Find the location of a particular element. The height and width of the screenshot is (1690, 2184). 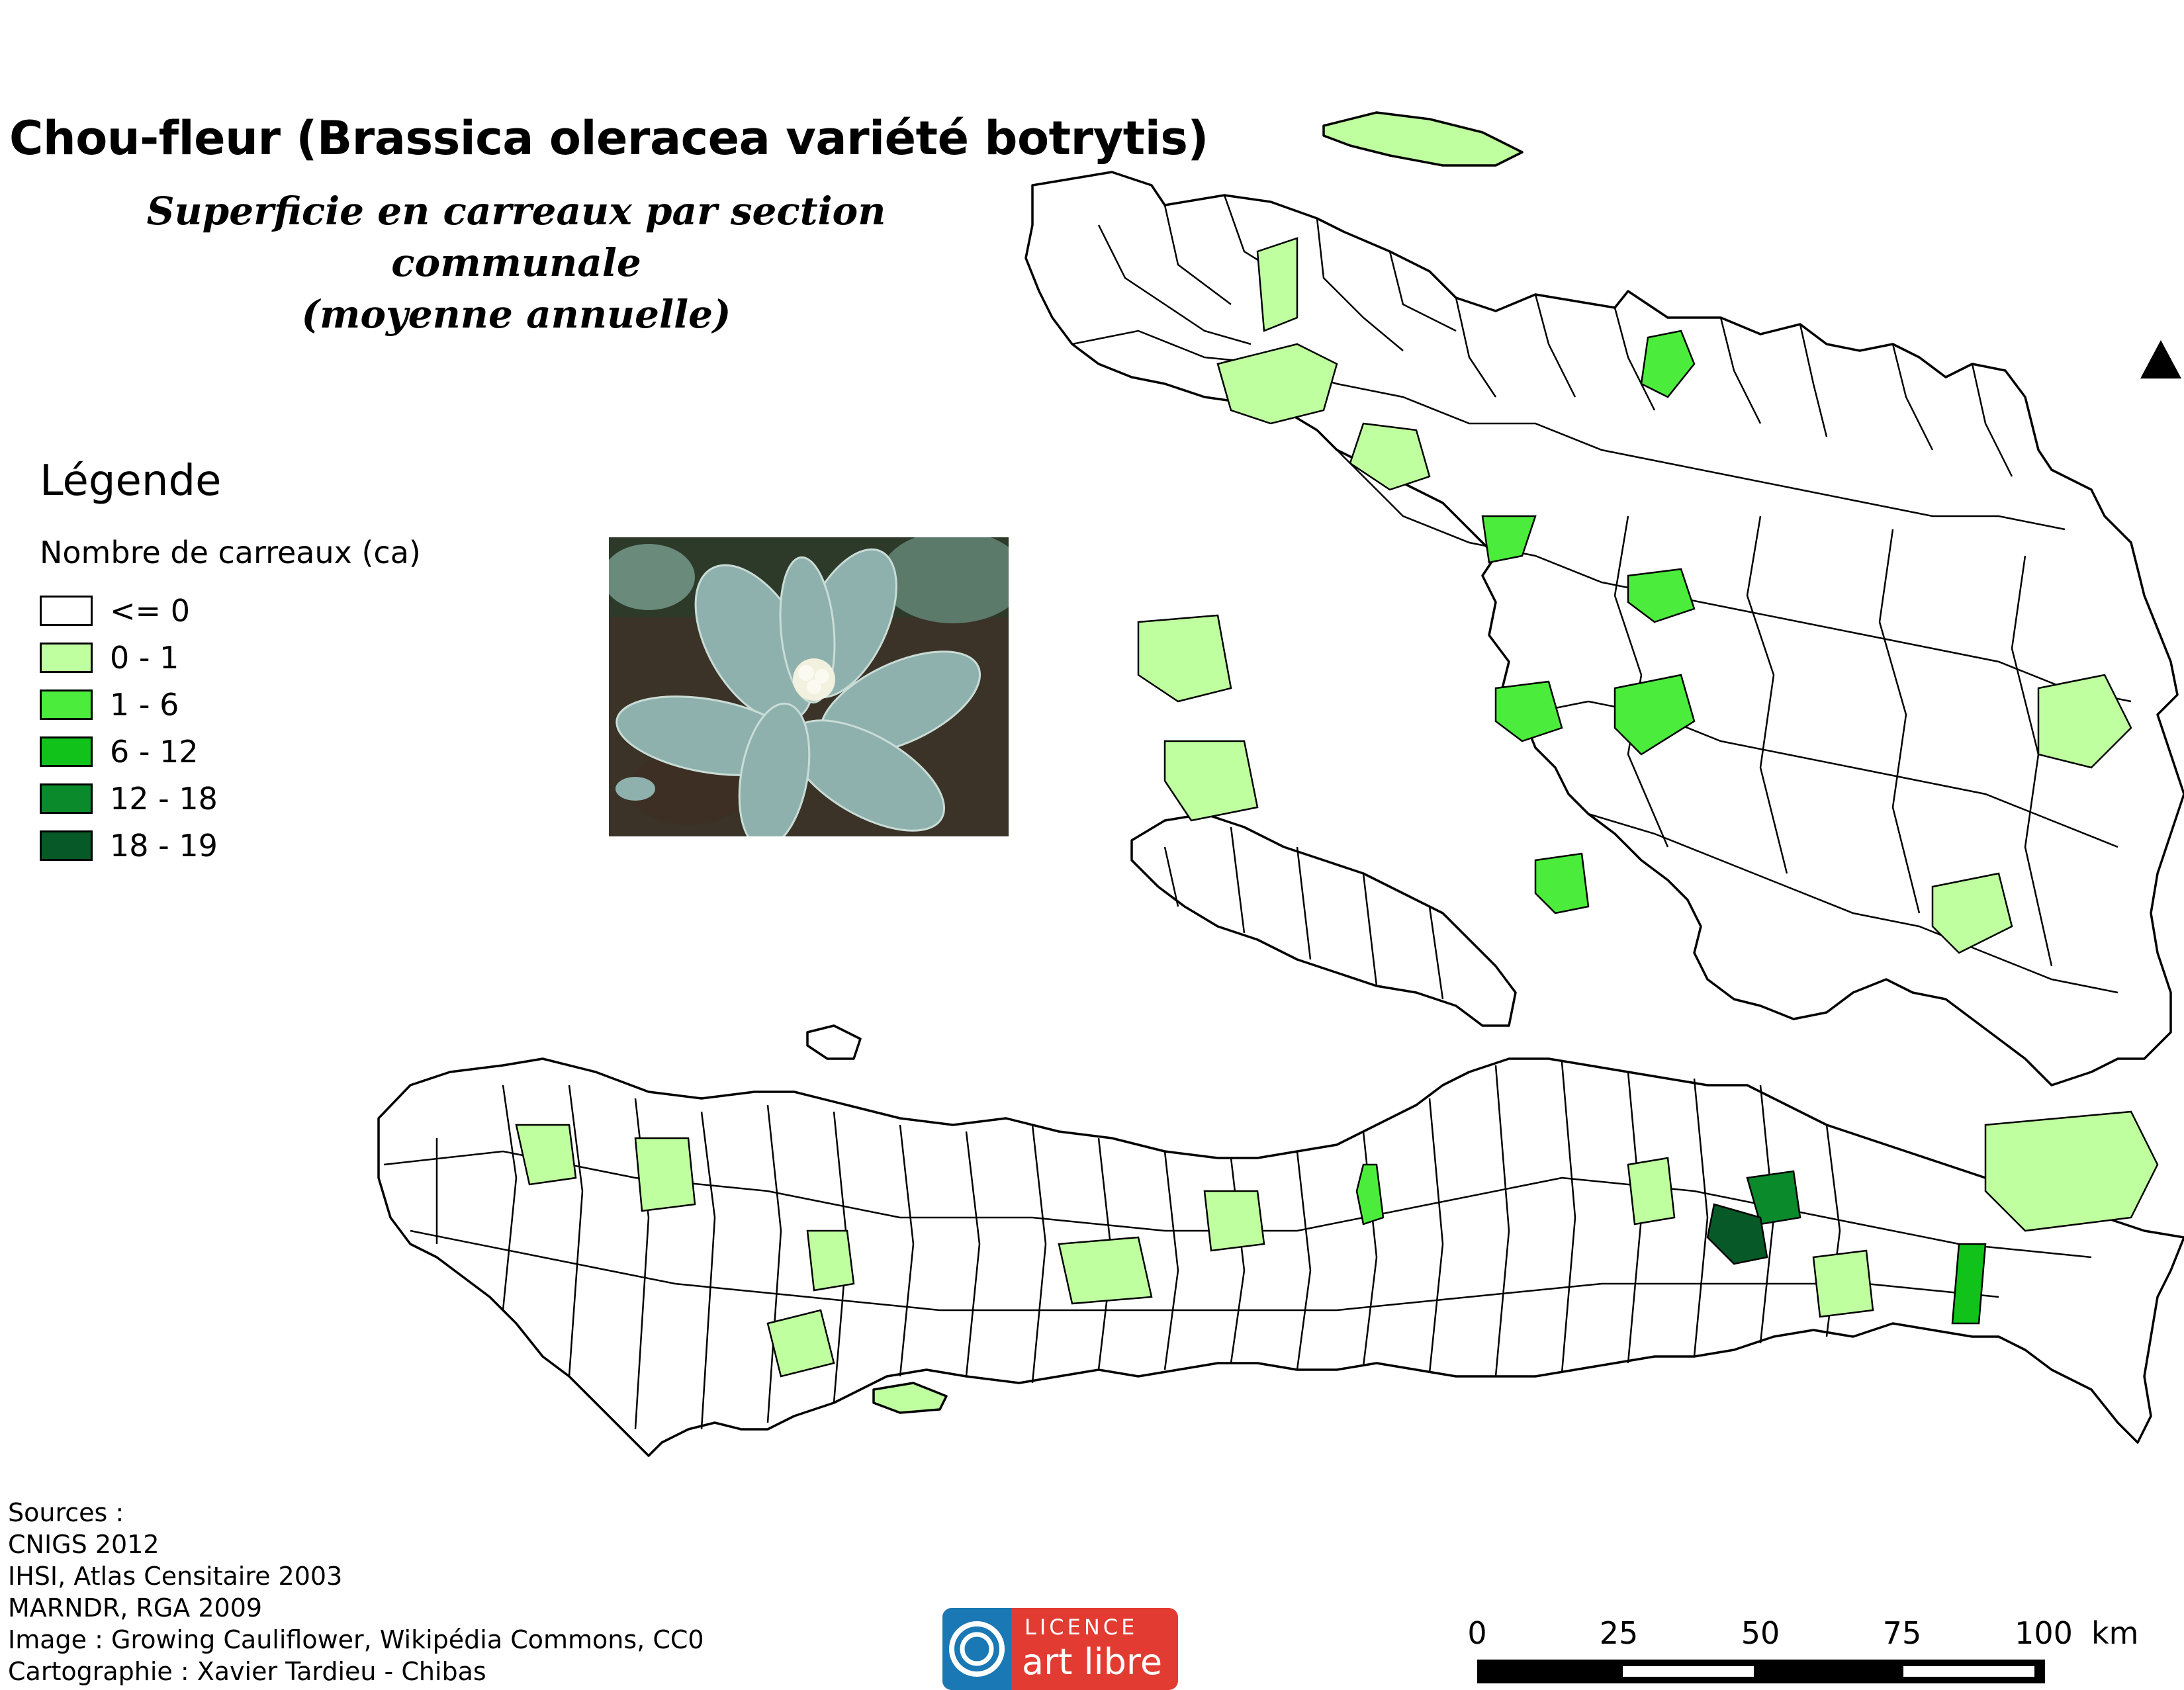

legend-label: 0 - 1 is located at coordinates (144, 658).